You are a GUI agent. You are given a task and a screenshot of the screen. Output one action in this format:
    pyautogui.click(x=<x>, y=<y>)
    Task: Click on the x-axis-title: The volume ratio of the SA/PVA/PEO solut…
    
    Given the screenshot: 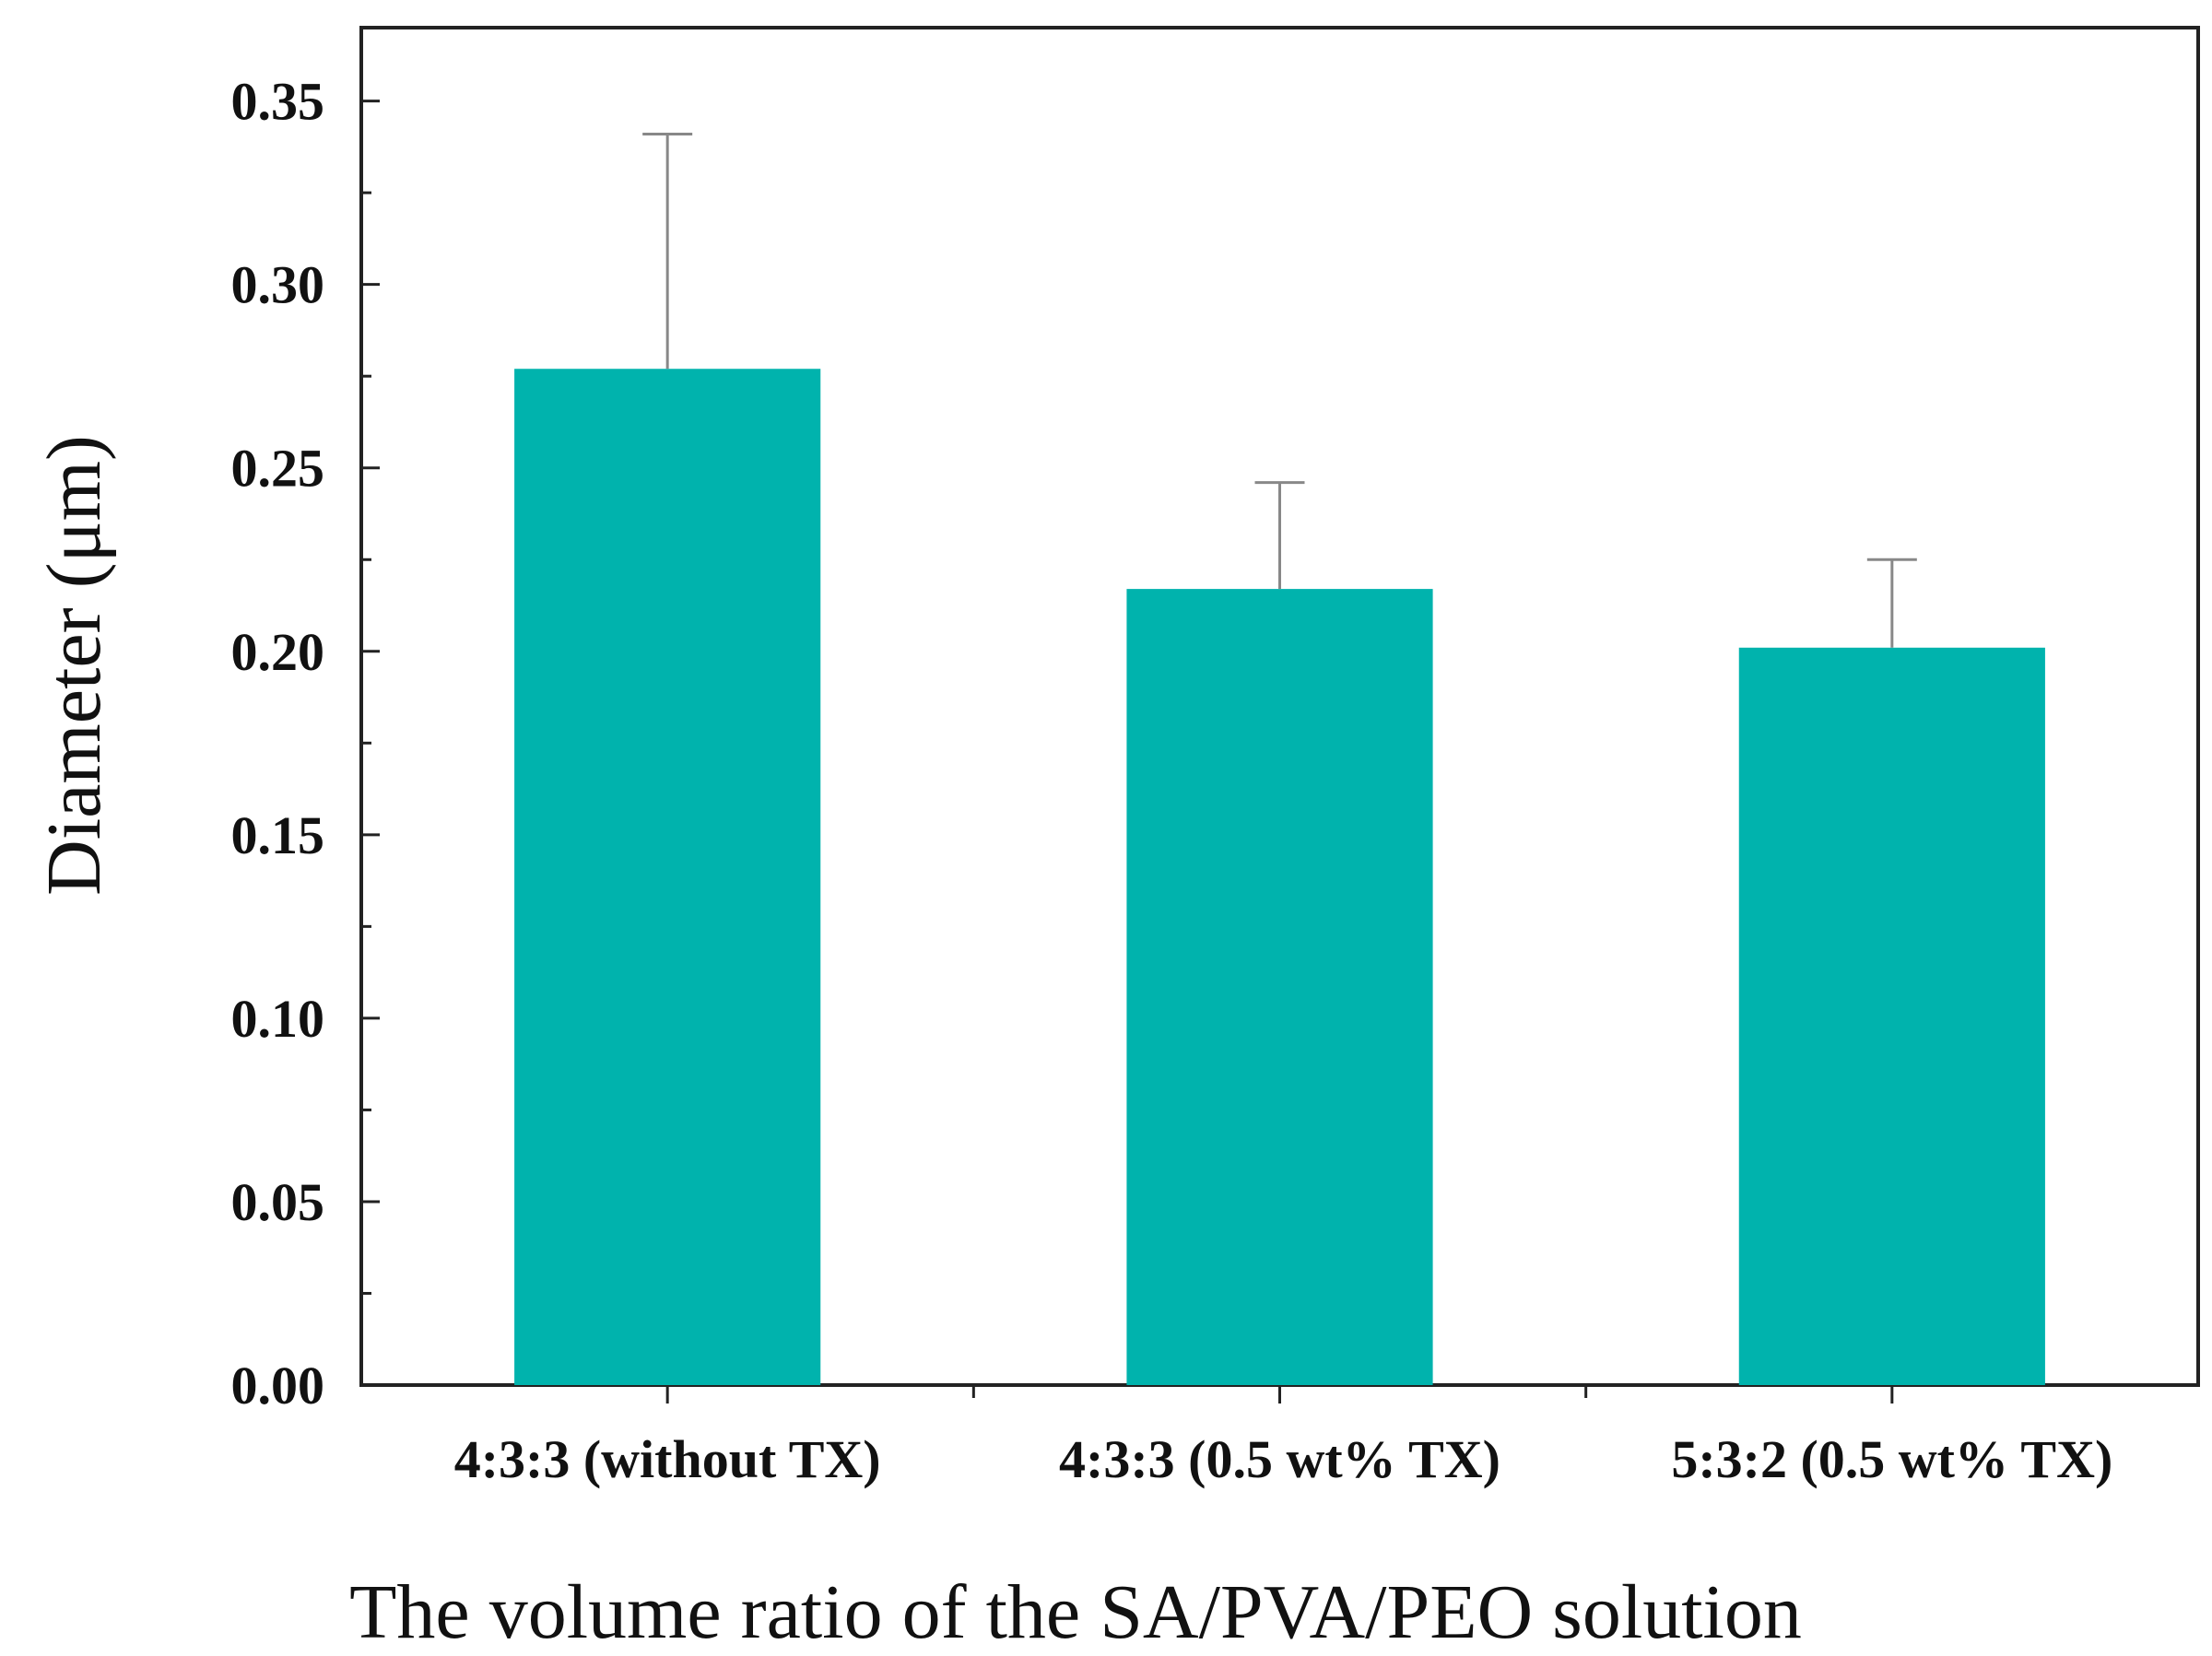 What is the action you would take?
    pyautogui.click(x=1075, y=1612)
    